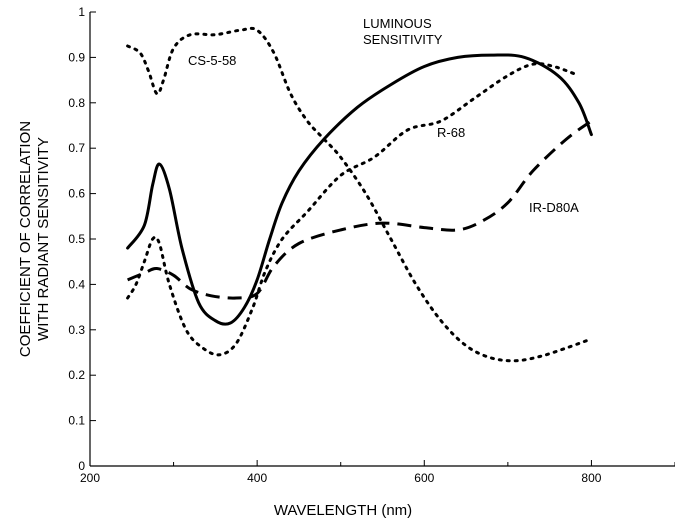  What do you see at coordinates (81, 12) in the screenshot?
I see `y-tick-label: 1` at bounding box center [81, 12].